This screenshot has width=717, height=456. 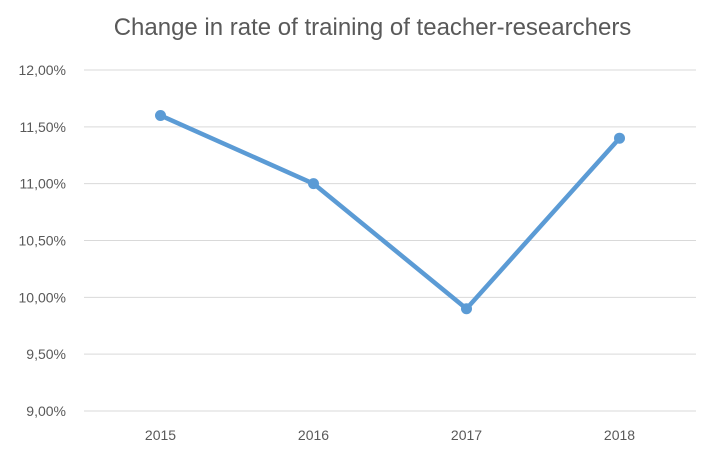 What do you see at coordinates (46, 354) in the screenshot?
I see `y-tick-label: 9,50%` at bounding box center [46, 354].